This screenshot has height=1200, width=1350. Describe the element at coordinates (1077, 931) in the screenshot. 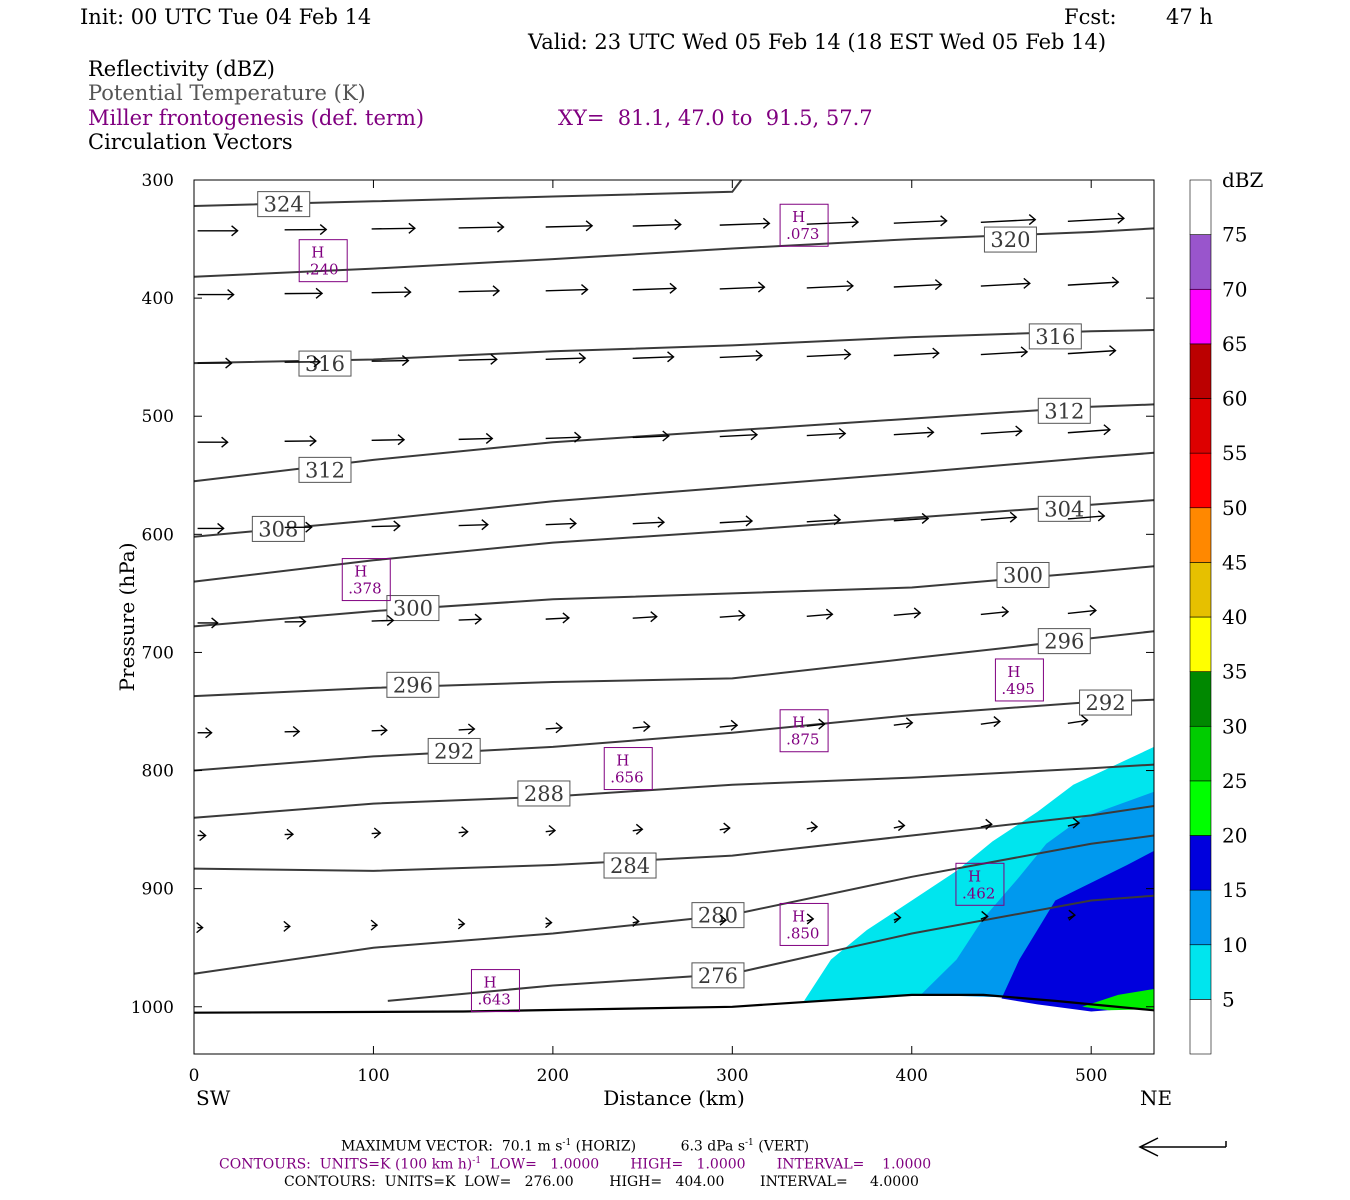

I see `reflectivity-15dbz-area` at that location.